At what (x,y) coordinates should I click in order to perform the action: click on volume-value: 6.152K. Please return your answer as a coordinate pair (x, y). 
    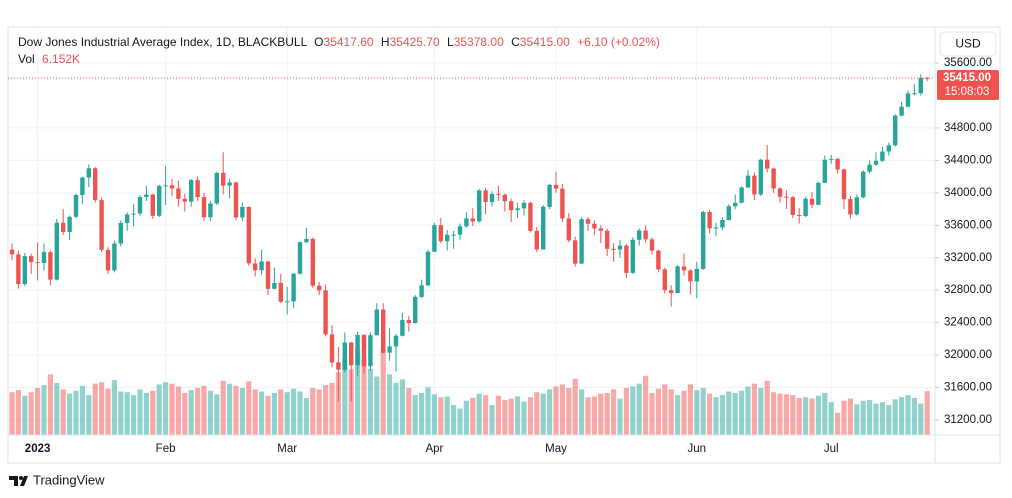
    Looking at the image, I should click on (61, 59).